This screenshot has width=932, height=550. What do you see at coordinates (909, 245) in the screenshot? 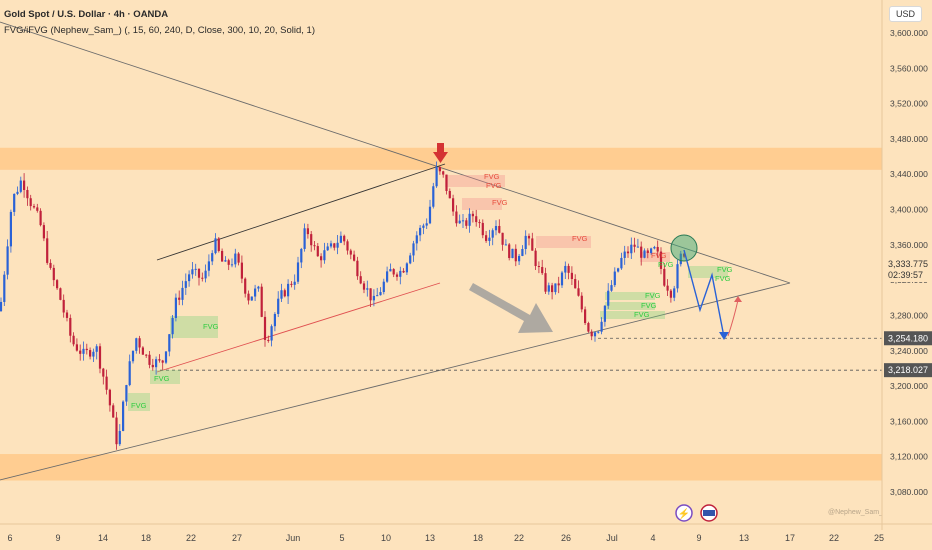
I see `price-tick-label: 3,360.000` at bounding box center [909, 245].